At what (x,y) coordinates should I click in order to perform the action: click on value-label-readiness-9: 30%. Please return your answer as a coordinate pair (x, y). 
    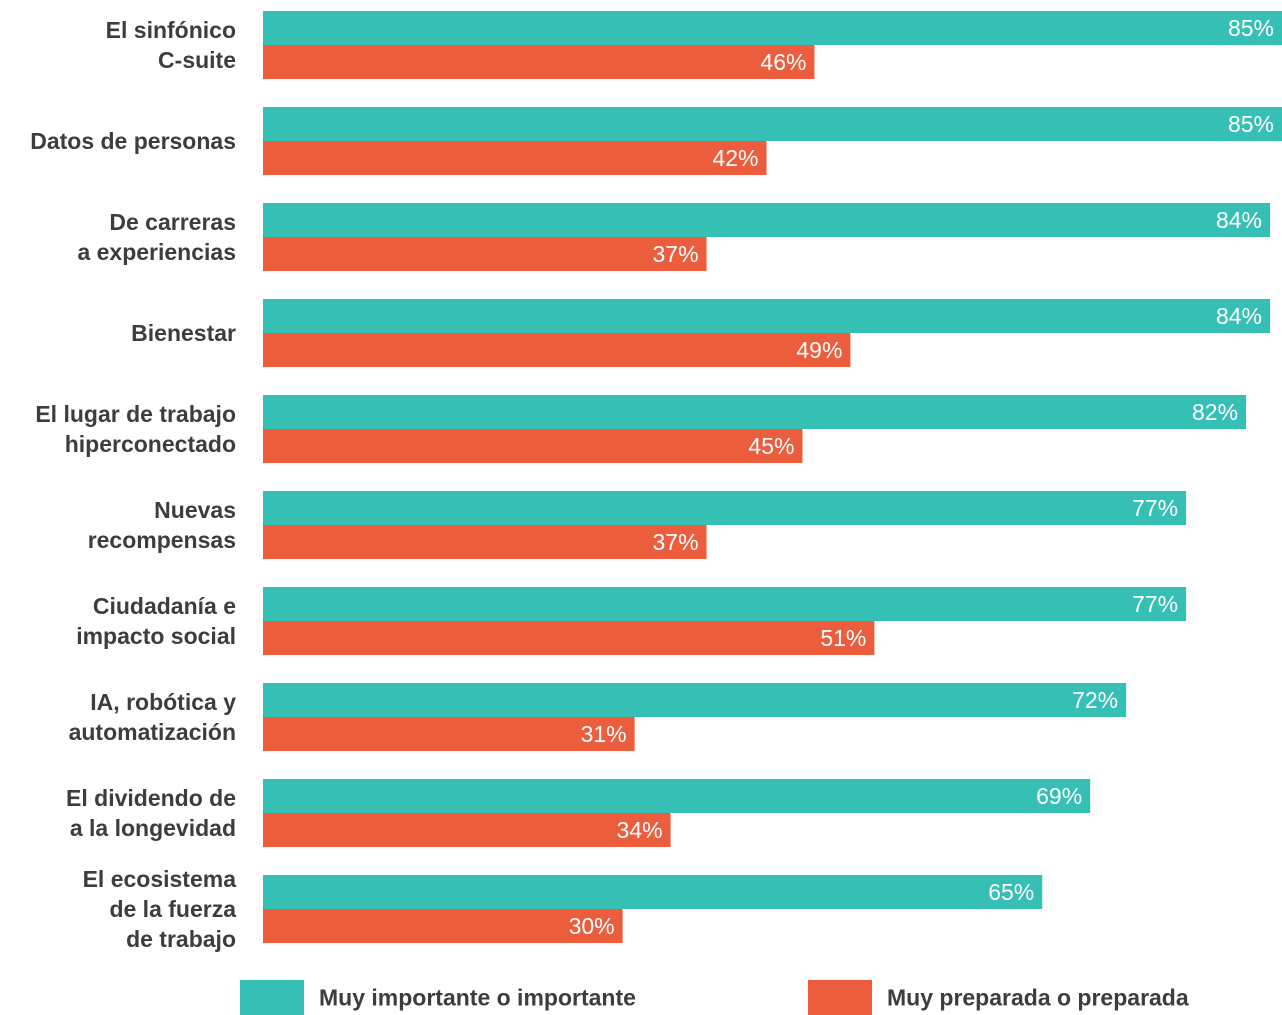
    Looking at the image, I should click on (592, 926).